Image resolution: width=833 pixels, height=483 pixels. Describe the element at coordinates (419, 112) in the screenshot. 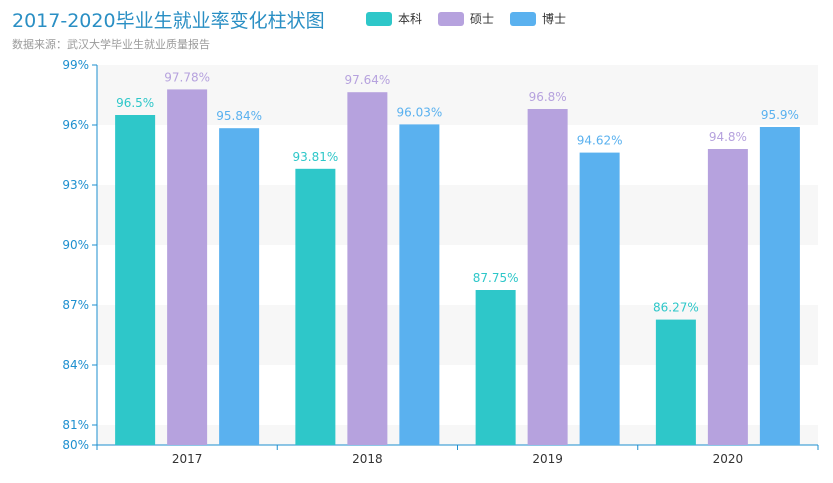

I see `data-label-doctor: 96.03%` at that location.